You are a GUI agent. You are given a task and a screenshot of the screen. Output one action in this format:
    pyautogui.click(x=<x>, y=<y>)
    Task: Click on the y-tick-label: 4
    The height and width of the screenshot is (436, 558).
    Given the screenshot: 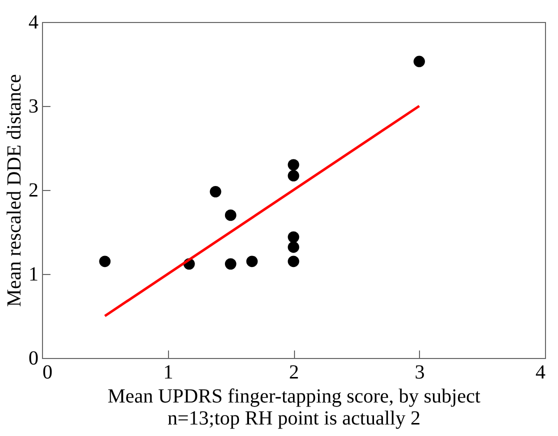 What is the action you would take?
    pyautogui.click(x=33, y=23)
    